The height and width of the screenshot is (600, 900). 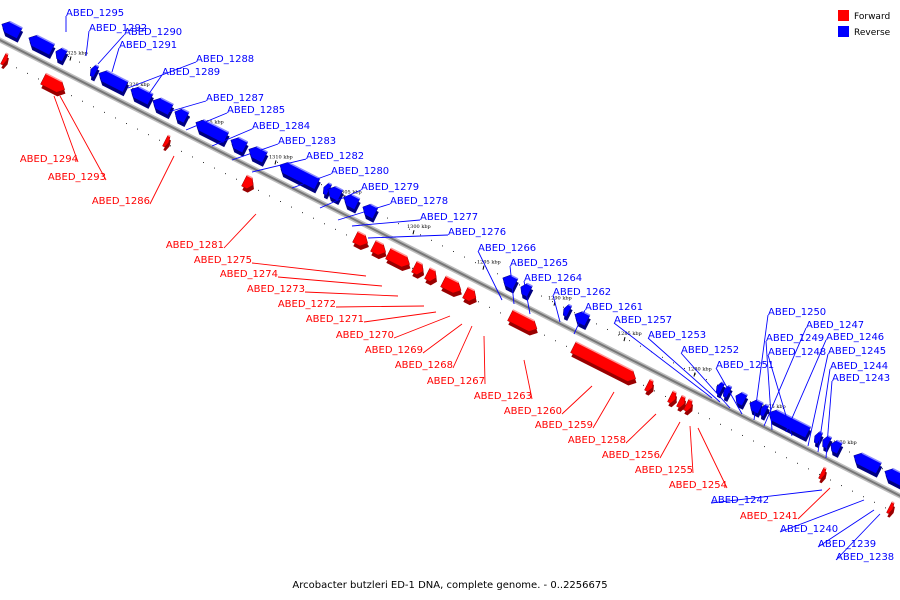 What do you see at coordinates (276, 289) in the screenshot?
I see `forward-gene-label: ABED_1273` at bounding box center [276, 289].